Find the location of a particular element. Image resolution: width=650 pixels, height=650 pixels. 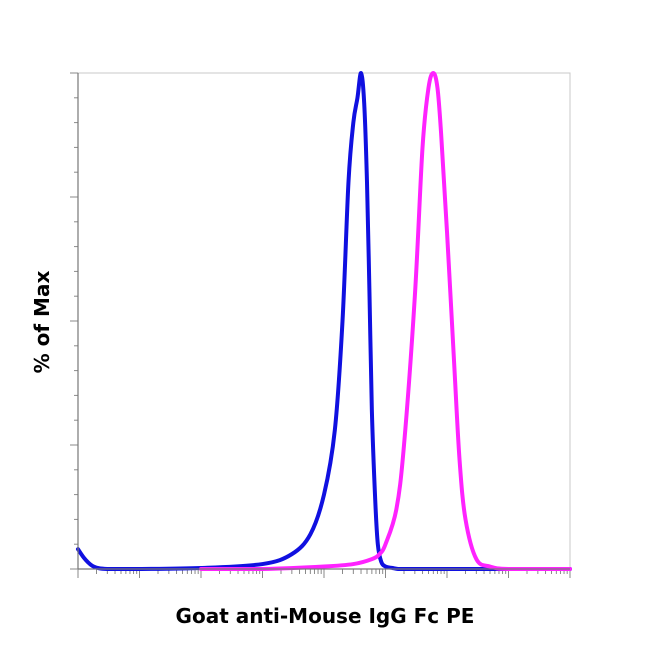

x-axis-title: Goat anti-Mouse IgG Fc PE is located at coordinates (325, 616).